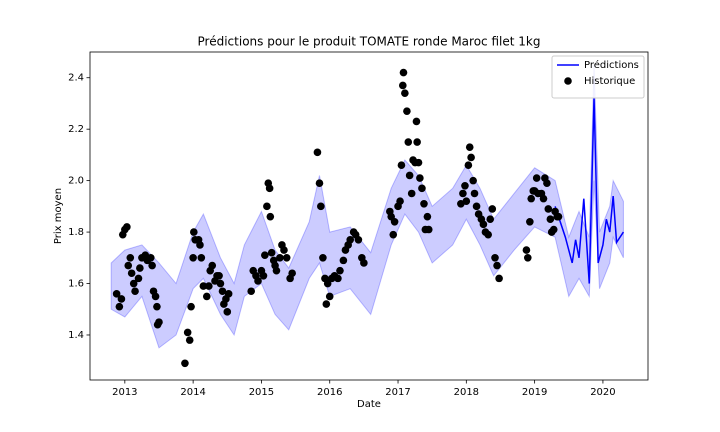  Describe the element at coordinates (124, 392) in the screenshot. I see `x-tick-label: 2013` at that location.